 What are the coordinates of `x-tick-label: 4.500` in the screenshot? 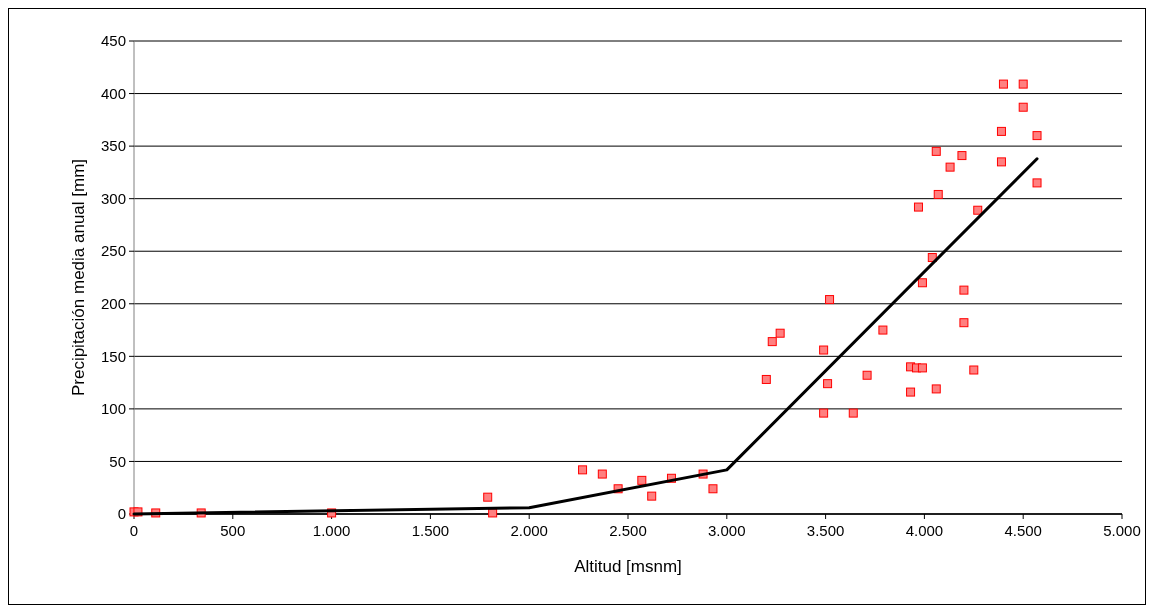 It's located at (1023, 530).